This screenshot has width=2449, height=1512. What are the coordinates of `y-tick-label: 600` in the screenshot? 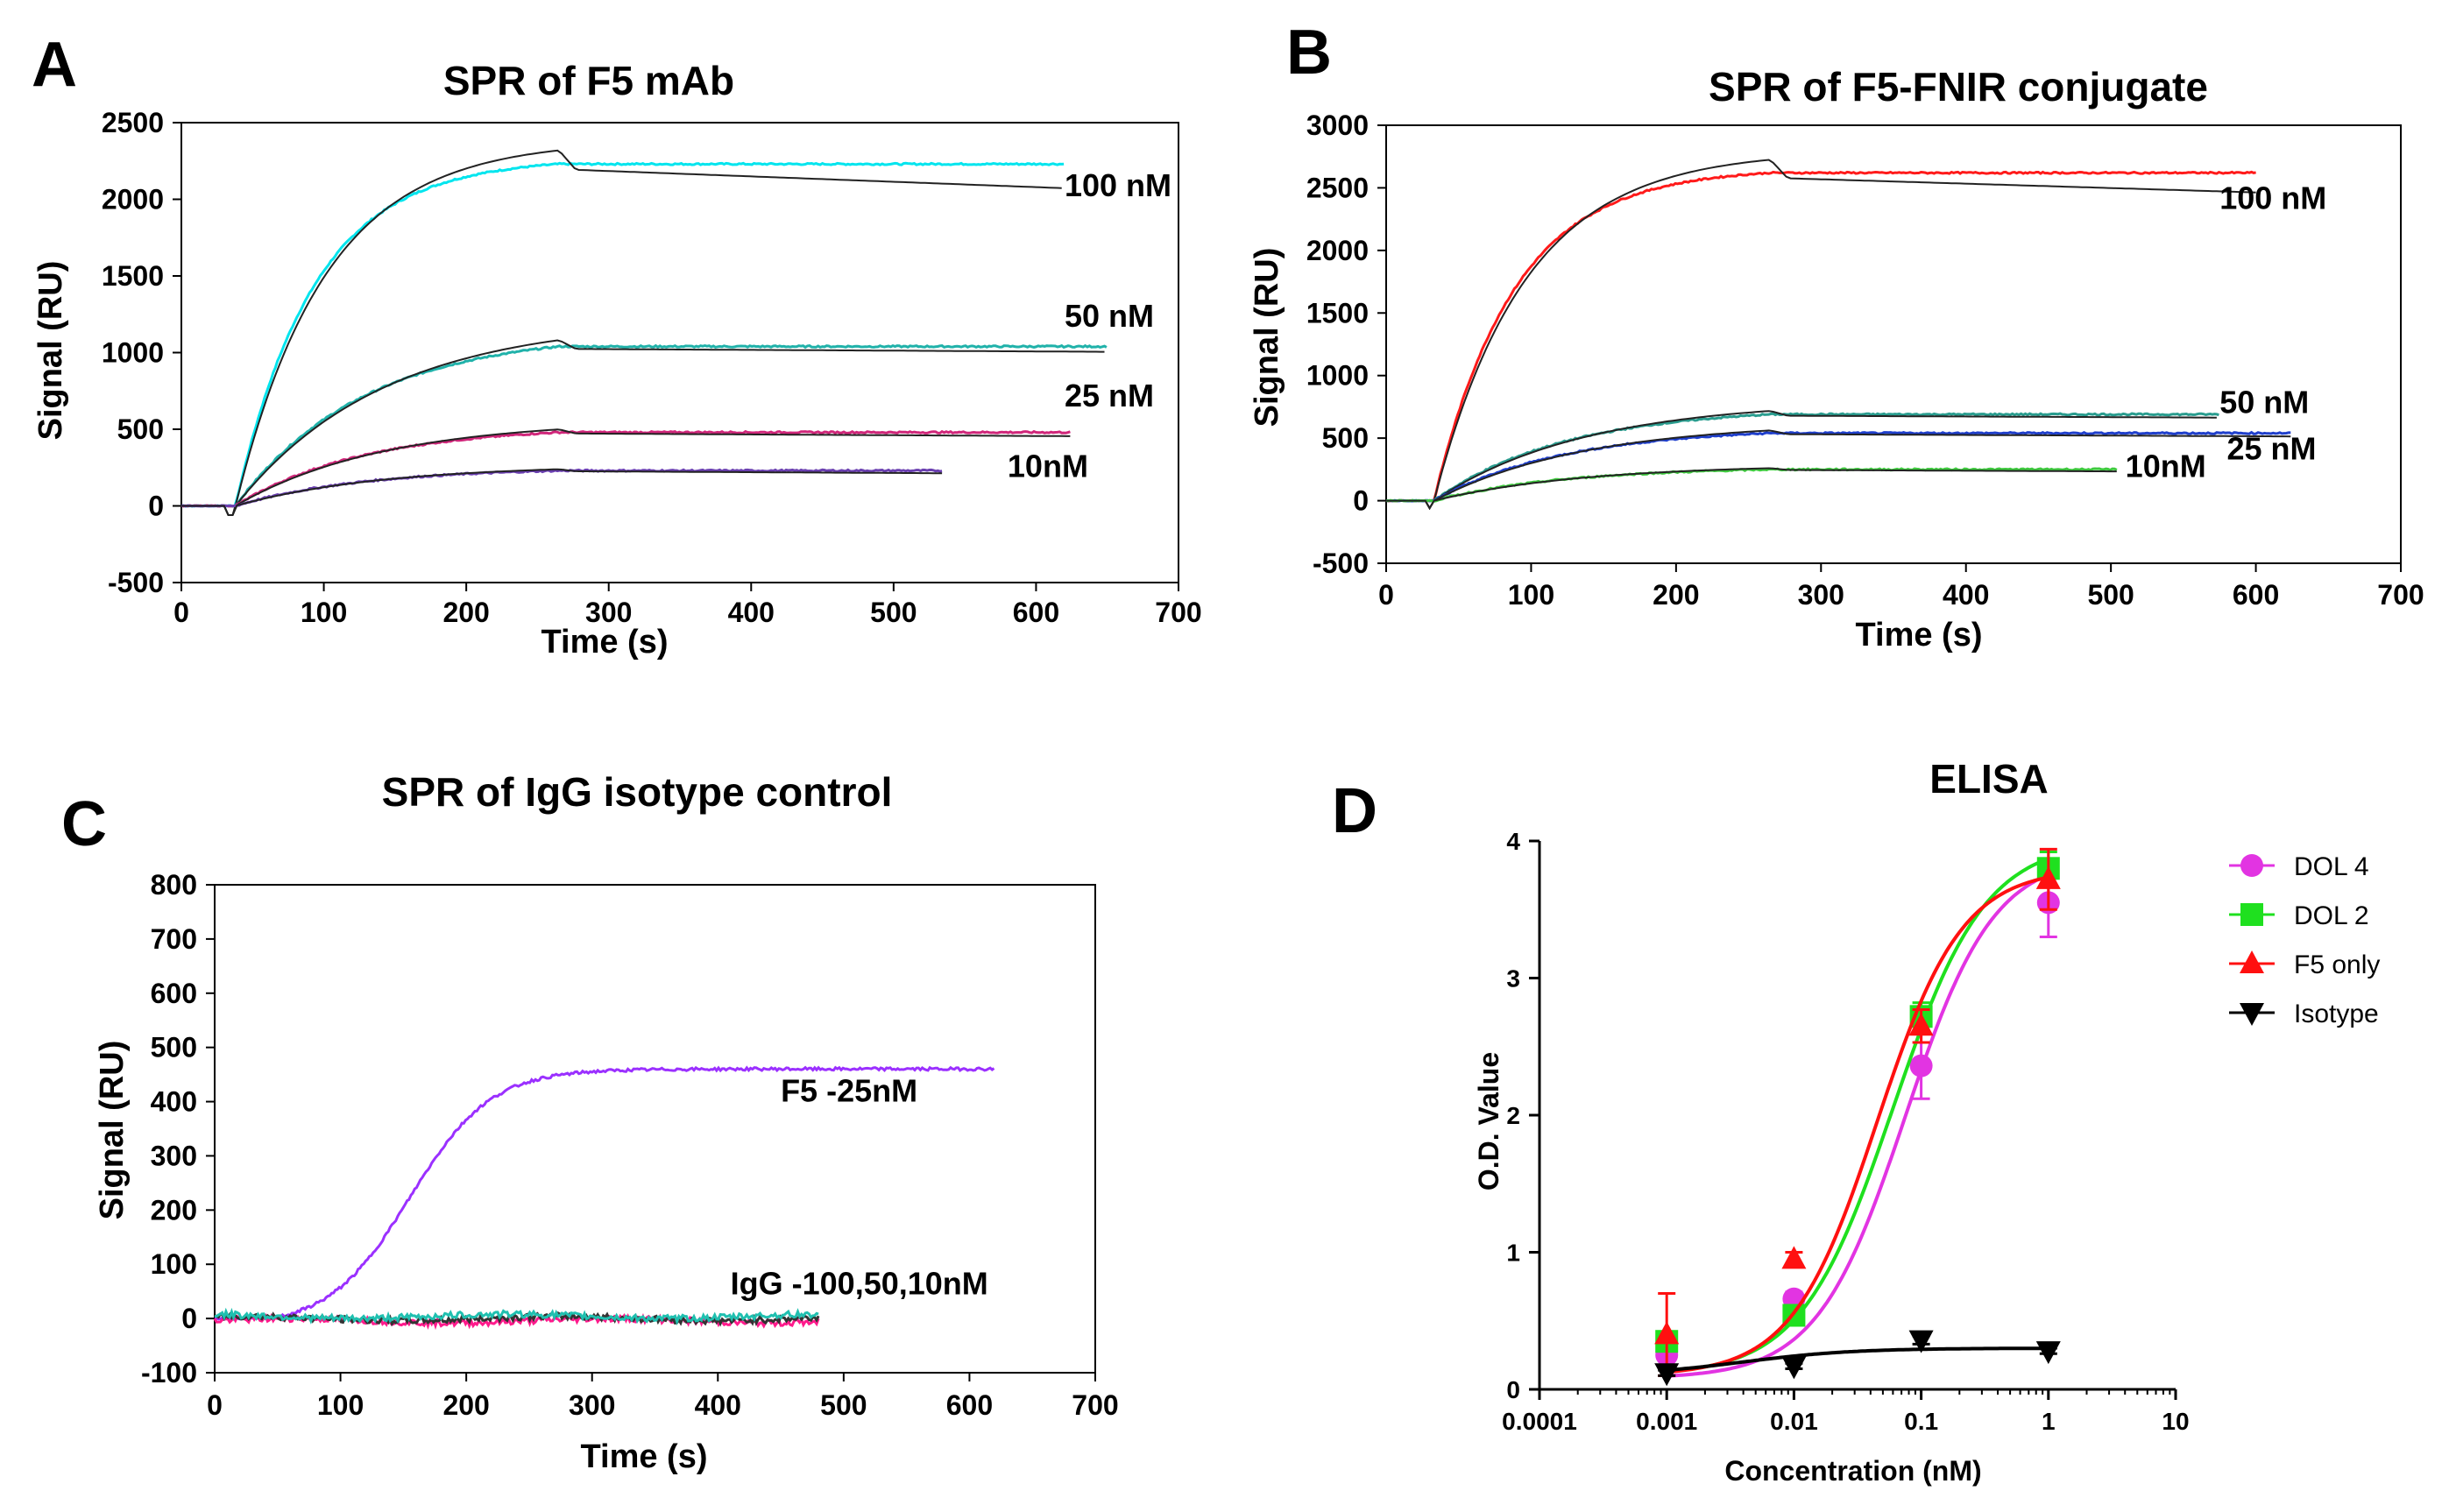 It's located at (174, 994).